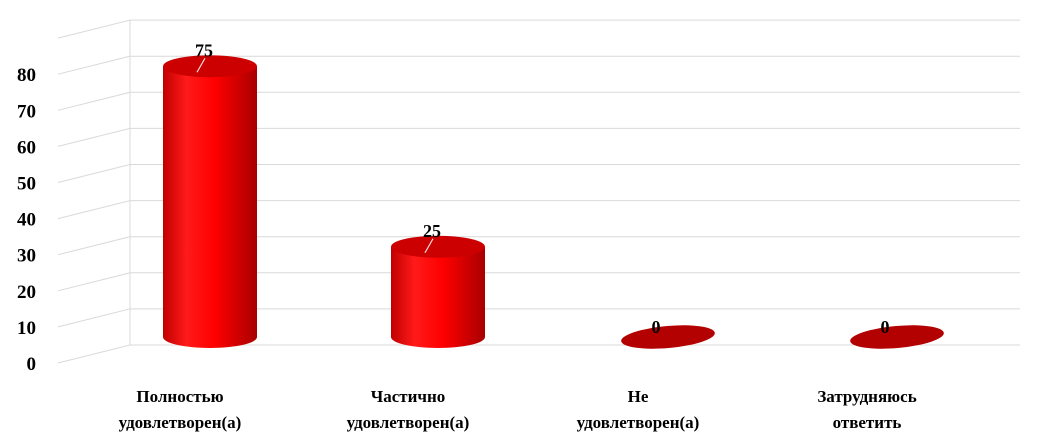  What do you see at coordinates (866, 409) in the screenshot?
I see `category-label: Затрудняюсь ответить` at bounding box center [866, 409].